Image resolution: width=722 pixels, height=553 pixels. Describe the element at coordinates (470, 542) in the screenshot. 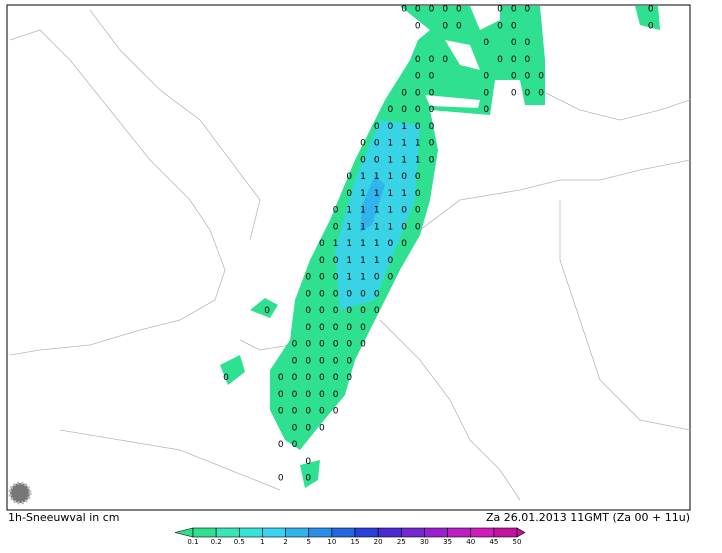

I see `legend-label: 40` at that location.